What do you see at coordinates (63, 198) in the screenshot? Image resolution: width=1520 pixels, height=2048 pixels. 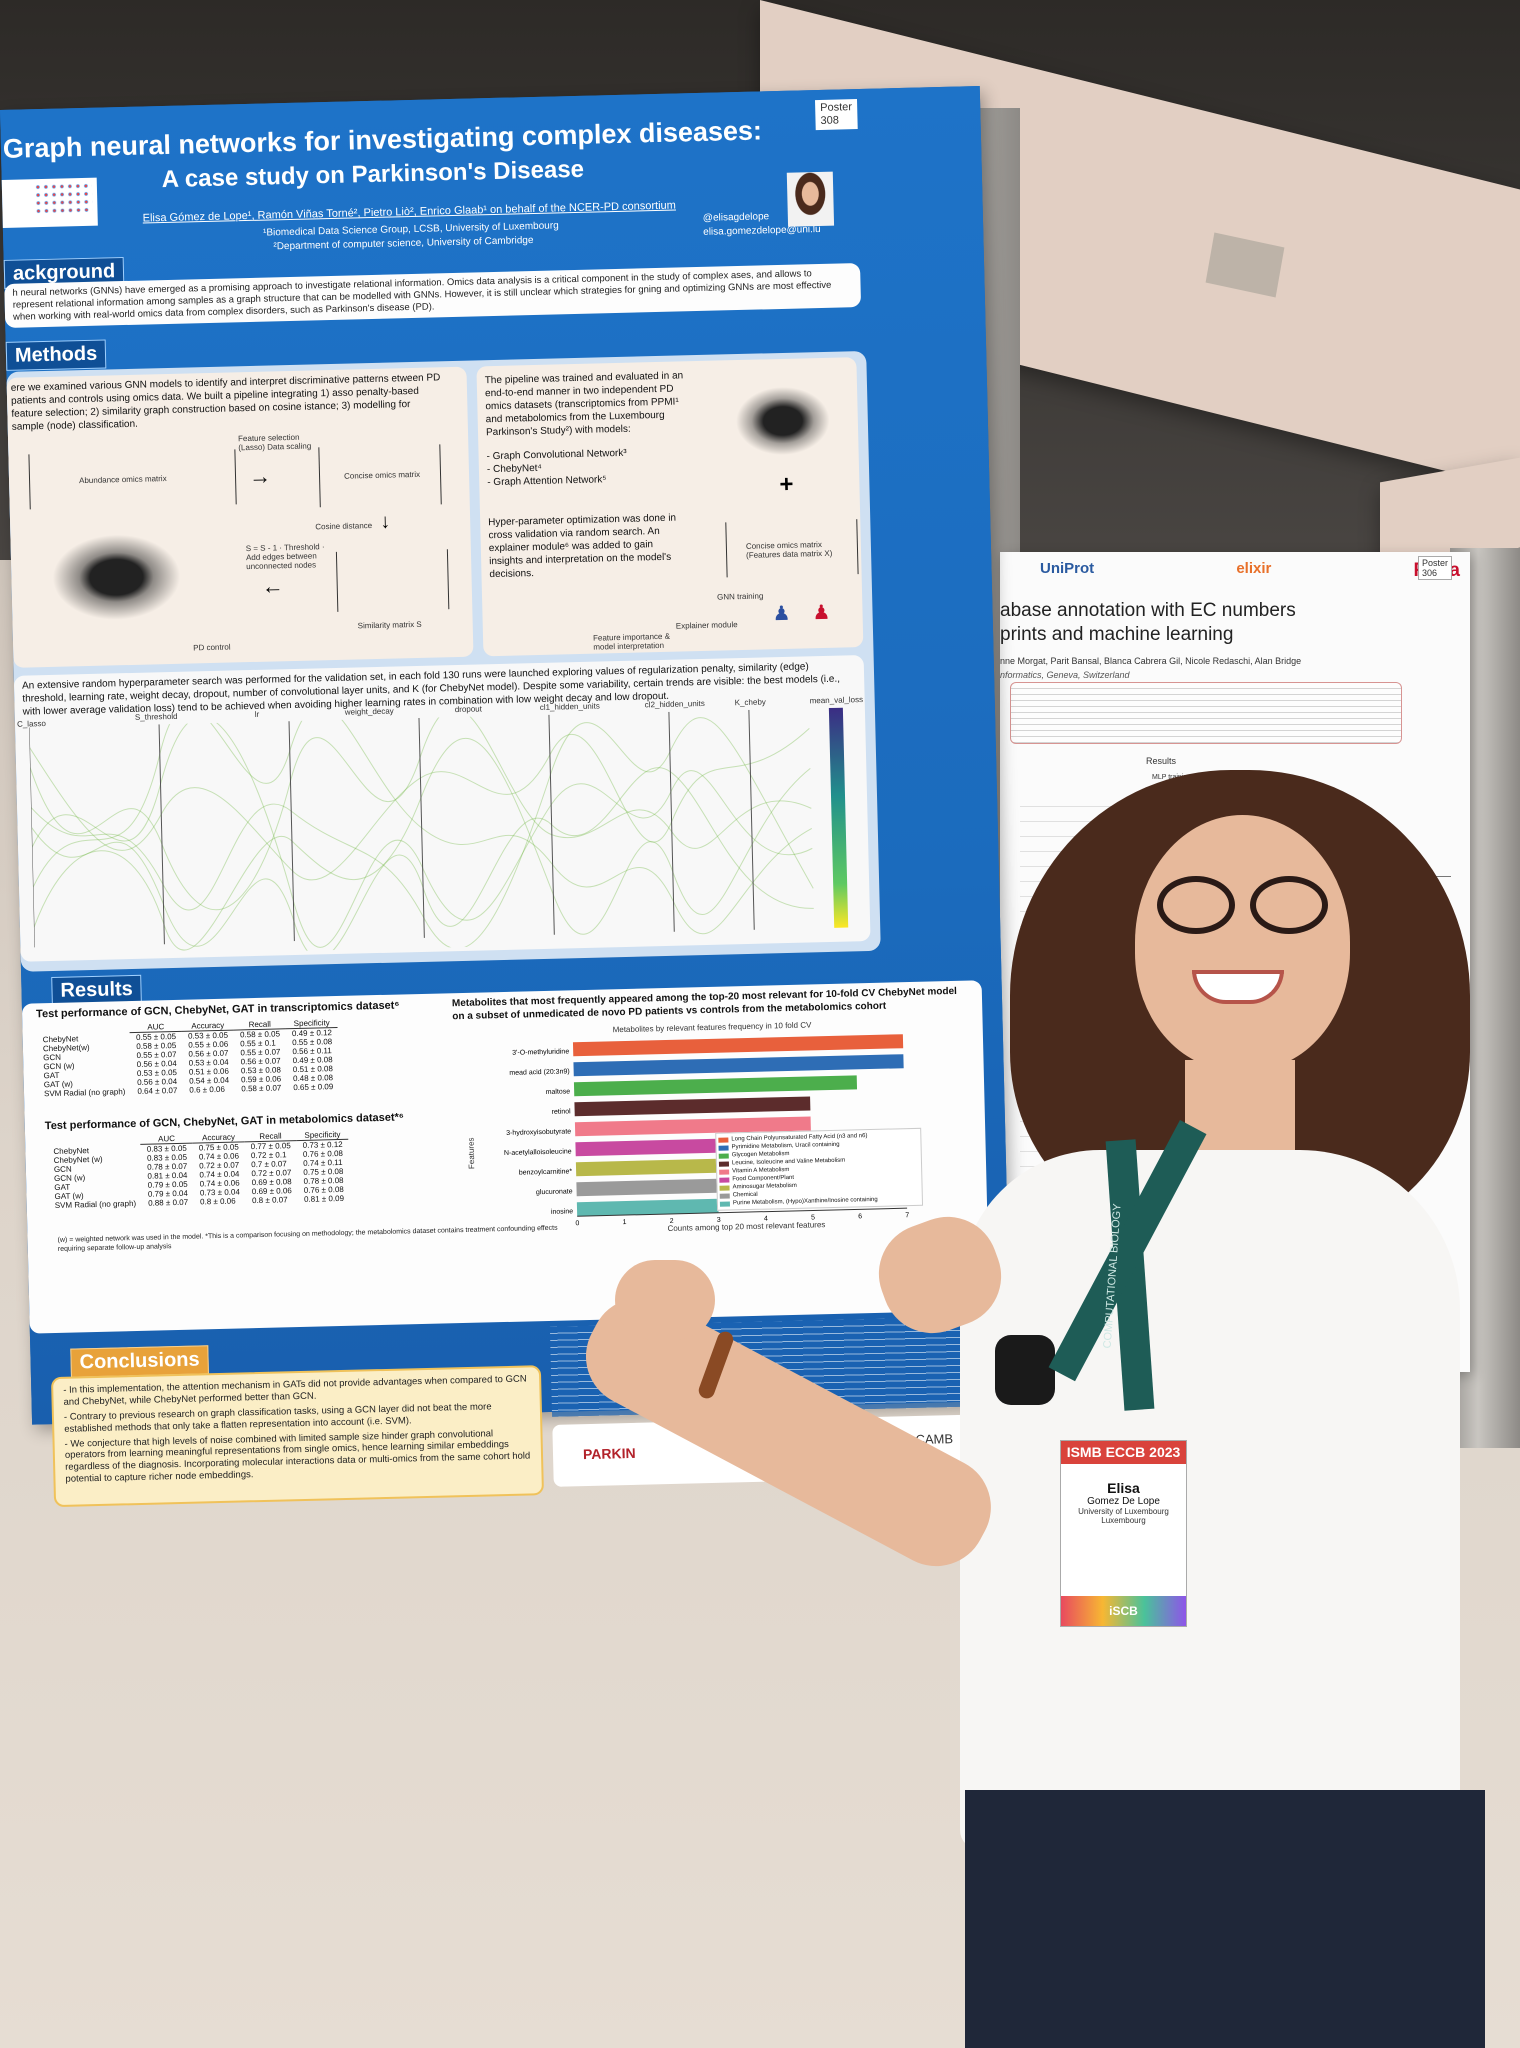 I see `lcsb-logo` at bounding box center [63, 198].